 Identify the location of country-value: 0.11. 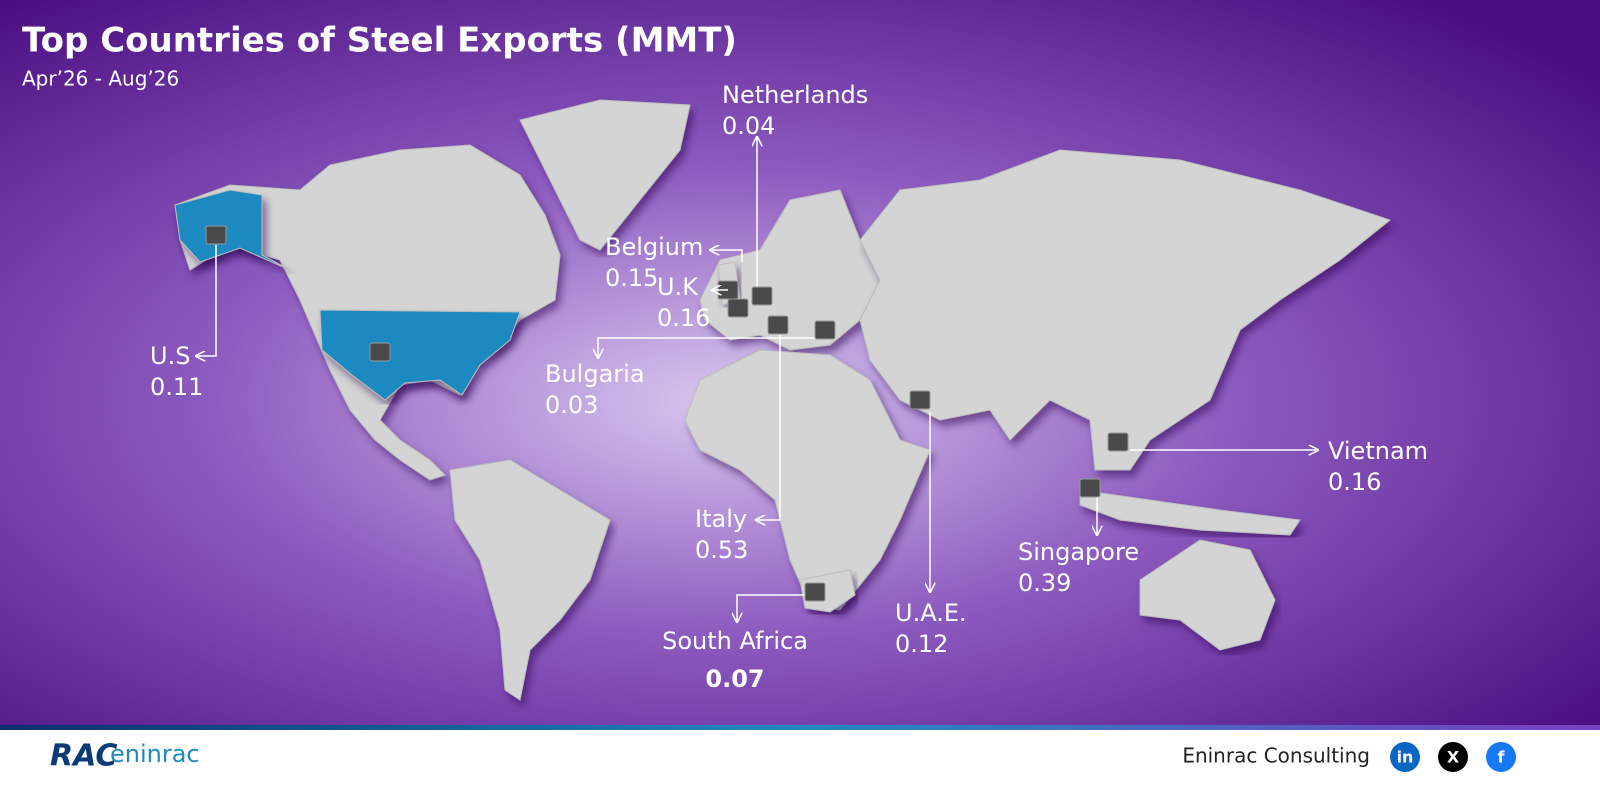
(176, 387).